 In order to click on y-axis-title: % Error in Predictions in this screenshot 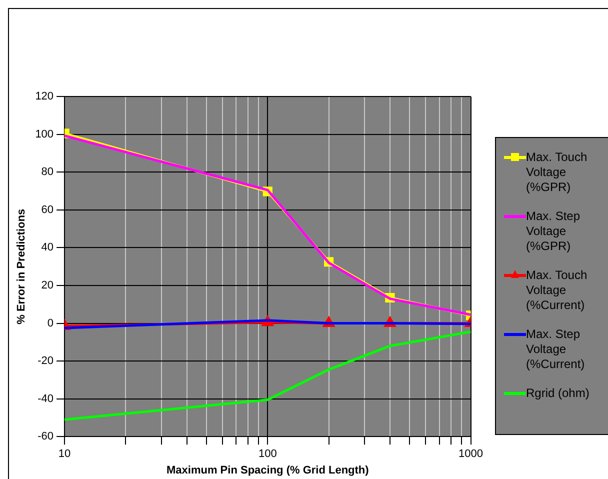, I will do `click(22, 266)`.